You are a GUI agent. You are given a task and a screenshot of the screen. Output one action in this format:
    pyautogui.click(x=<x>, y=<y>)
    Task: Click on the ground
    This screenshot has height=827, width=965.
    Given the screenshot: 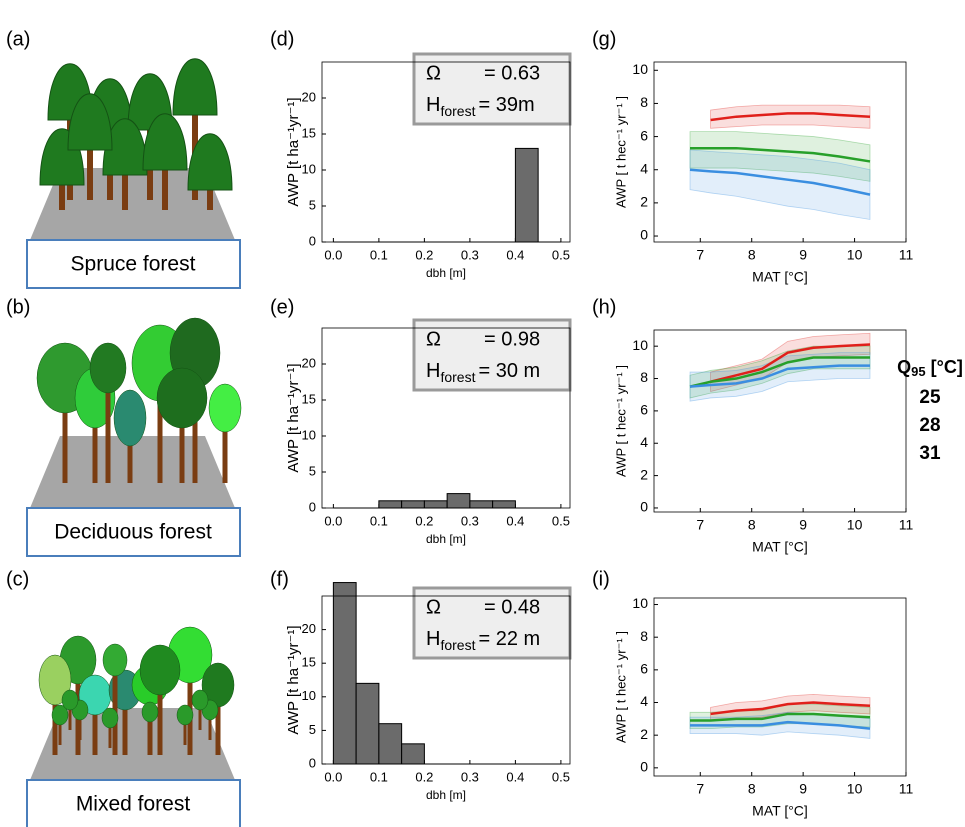 What is the action you would take?
    pyautogui.click(x=132, y=204)
    